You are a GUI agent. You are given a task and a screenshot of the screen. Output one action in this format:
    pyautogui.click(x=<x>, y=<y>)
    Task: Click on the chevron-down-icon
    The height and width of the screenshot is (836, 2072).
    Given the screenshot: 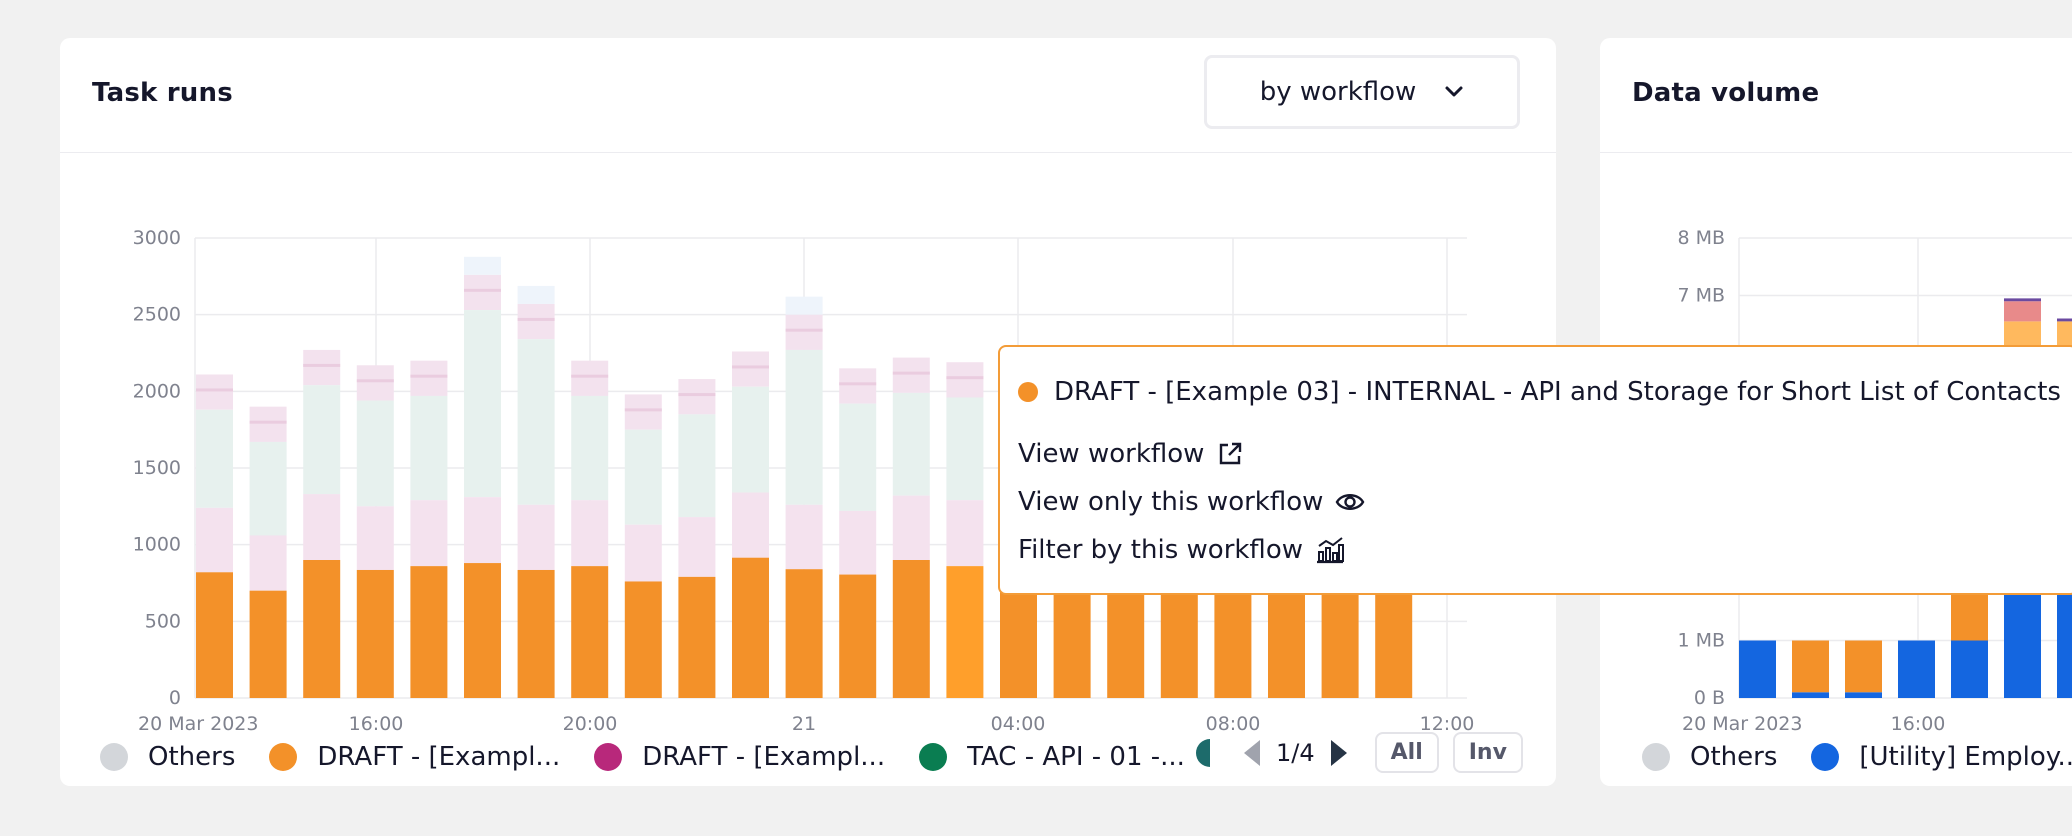 What is the action you would take?
    pyautogui.click(x=1454, y=91)
    